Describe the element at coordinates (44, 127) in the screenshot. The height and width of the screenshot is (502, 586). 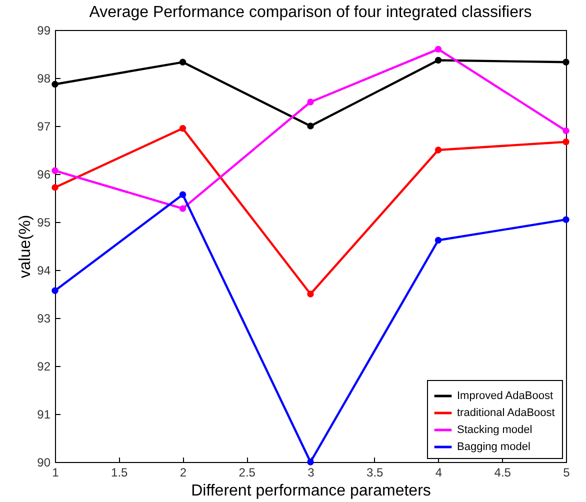
I see `y-tick-label: 97` at that location.